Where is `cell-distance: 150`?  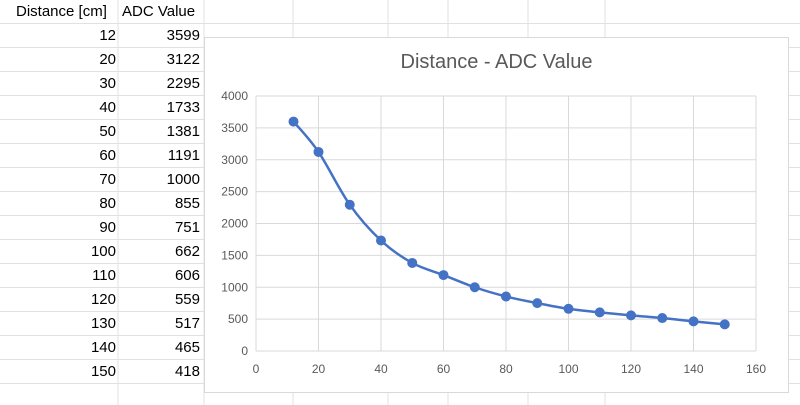 cell-distance: 150 is located at coordinates (103, 371).